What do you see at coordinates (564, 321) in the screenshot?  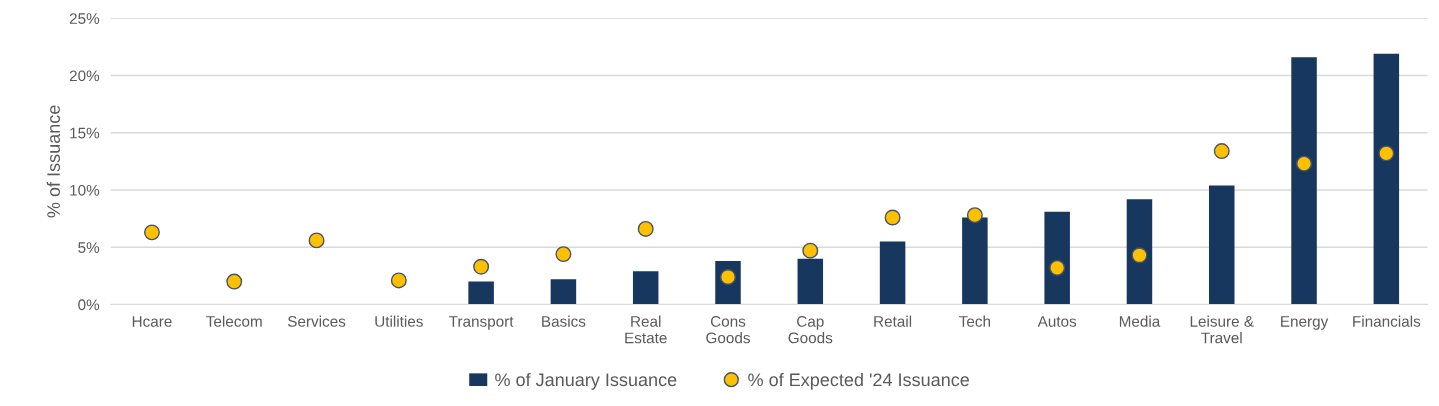 I see `x-tick-label: Basics` at bounding box center [564, 321].